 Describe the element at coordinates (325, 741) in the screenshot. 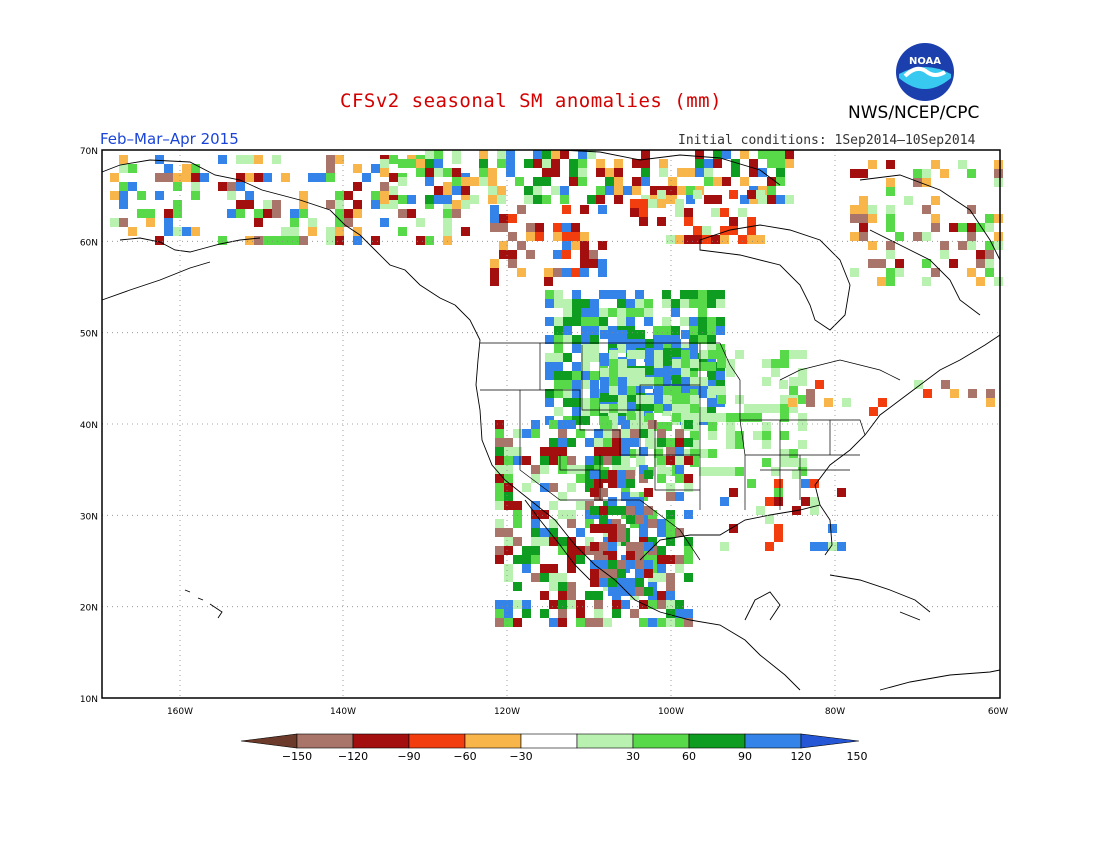

I see `legend-bin` at that location.